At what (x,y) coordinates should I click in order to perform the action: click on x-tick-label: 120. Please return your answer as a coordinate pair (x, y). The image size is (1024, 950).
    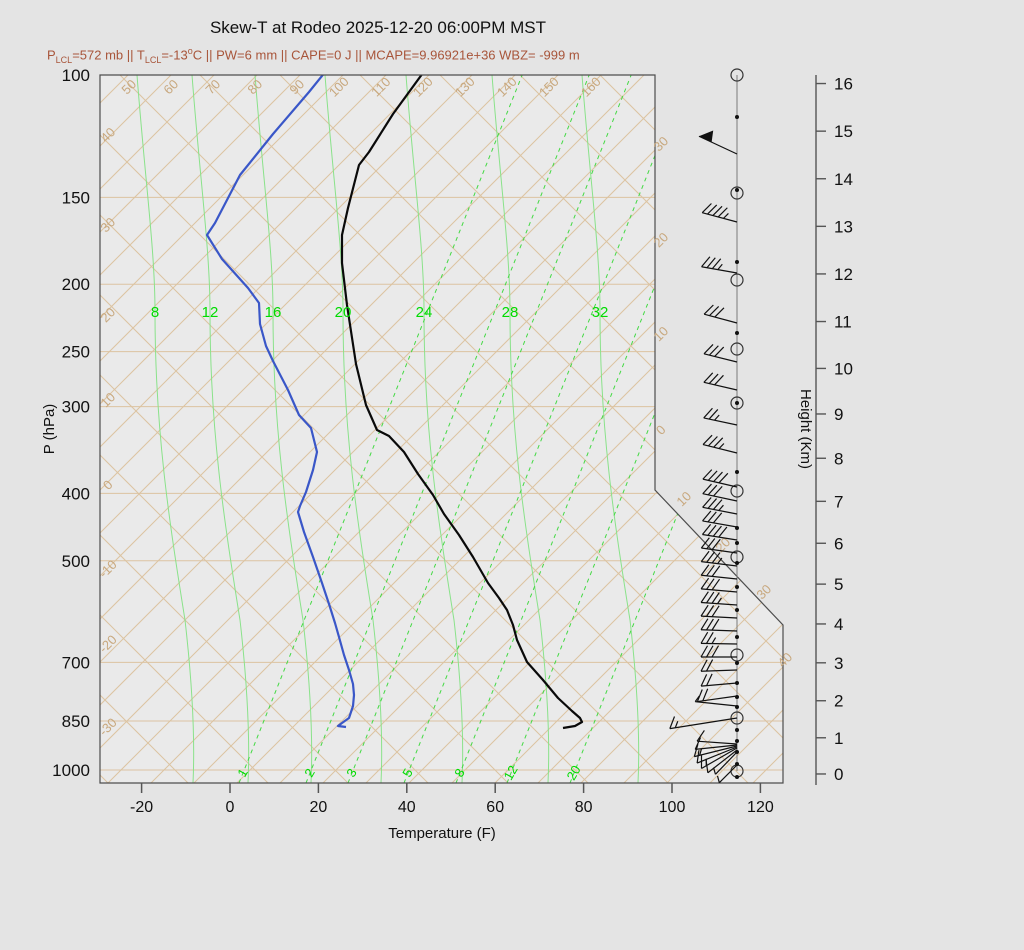
    Looking at the image, I should click on (760, 807).